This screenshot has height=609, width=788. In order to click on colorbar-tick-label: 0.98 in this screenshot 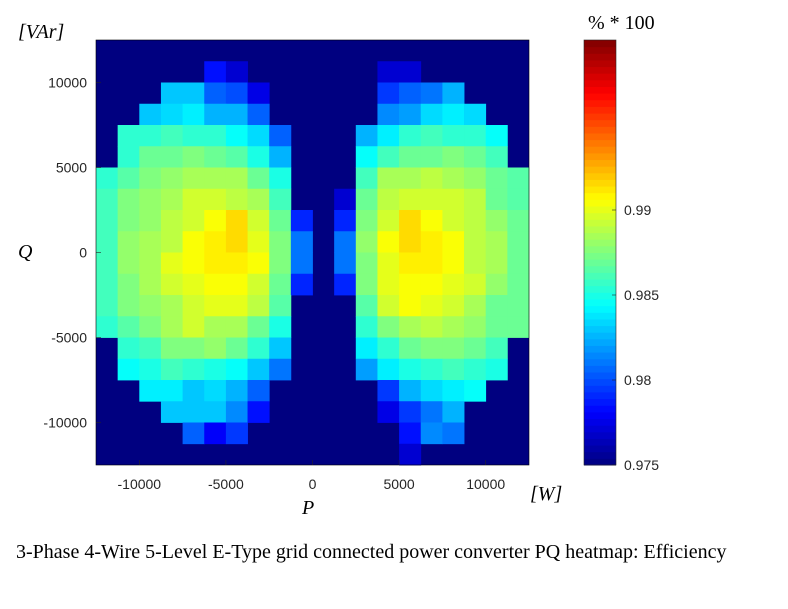, I will do `click(637, 380)`.